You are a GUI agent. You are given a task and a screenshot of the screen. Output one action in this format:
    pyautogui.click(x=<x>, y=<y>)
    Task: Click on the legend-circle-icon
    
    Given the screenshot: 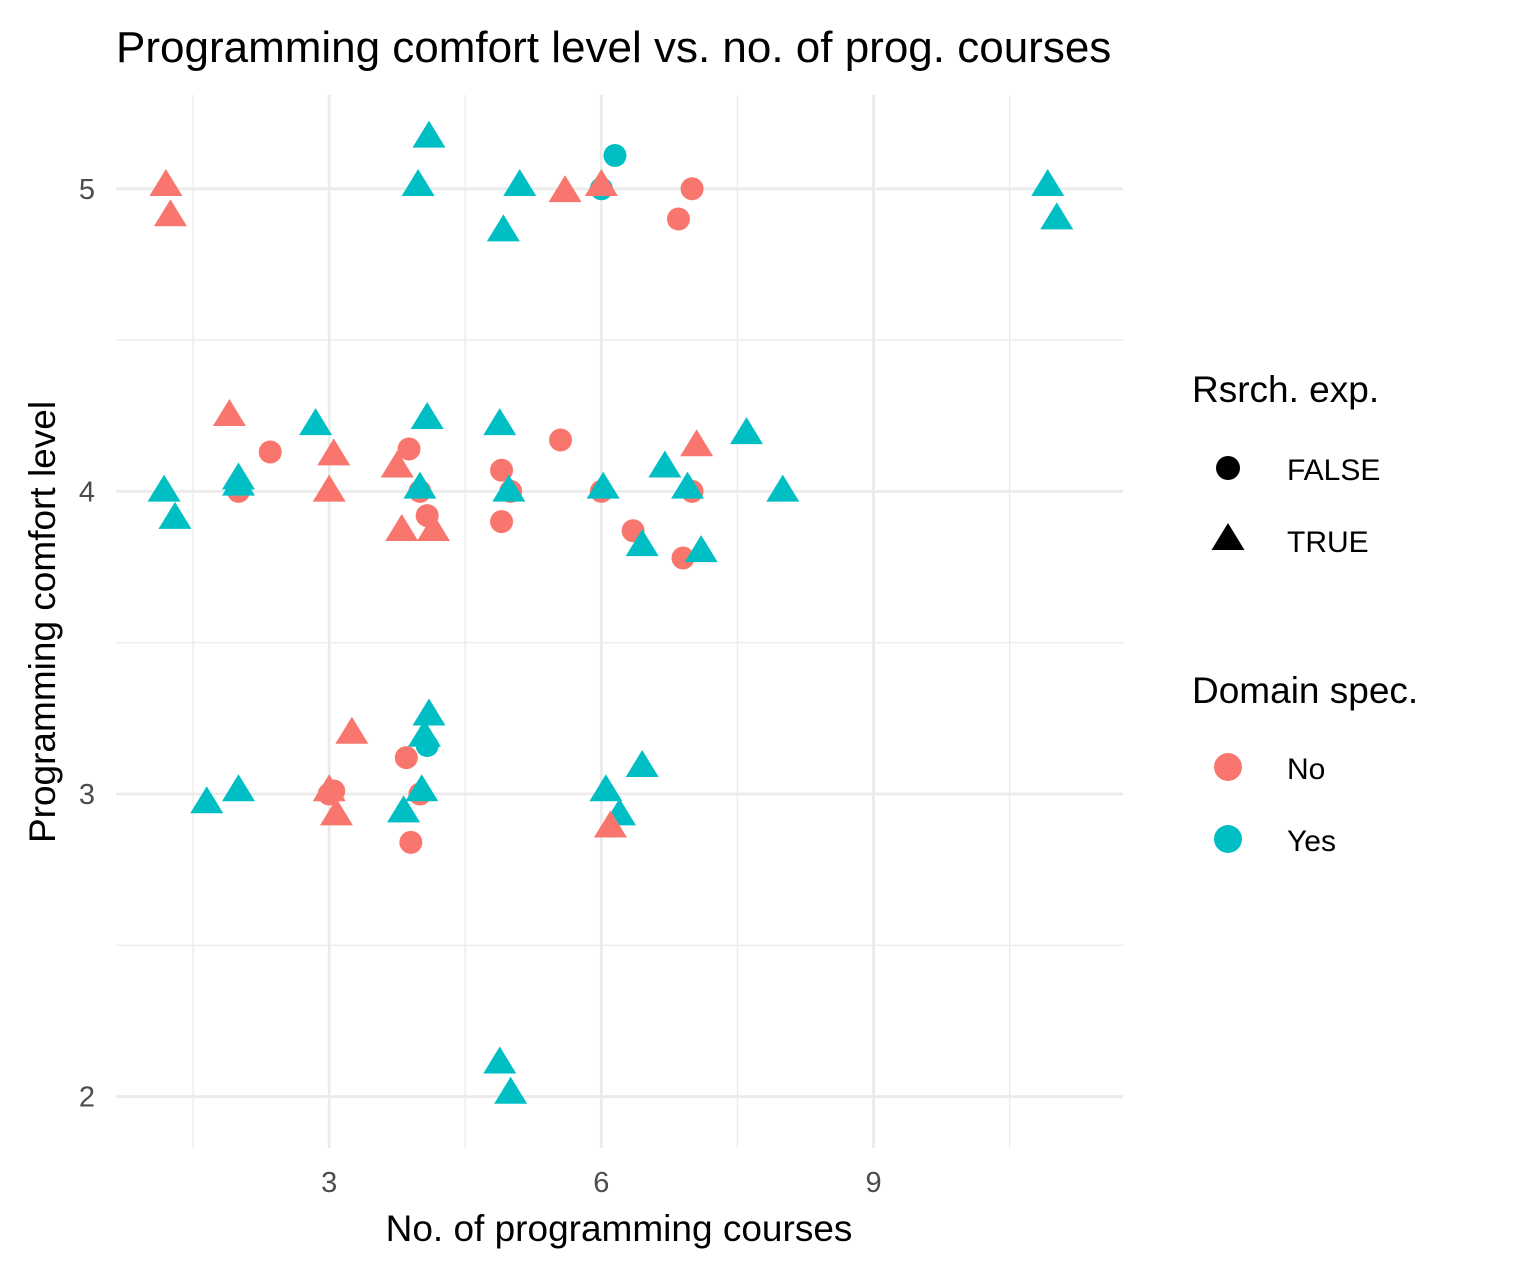 What is the action you would take?
    pyautogui.click(x=1228, y=468)
    